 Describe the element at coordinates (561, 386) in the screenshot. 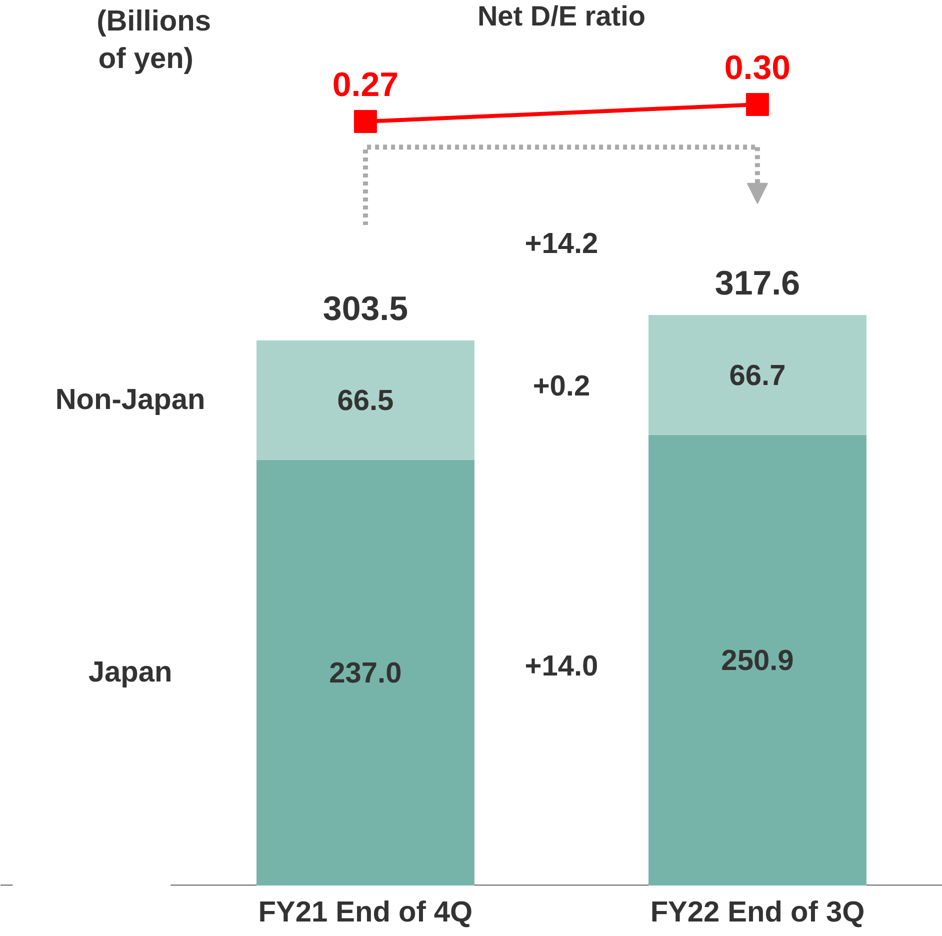

I see `annotation: +0.2` at that location.